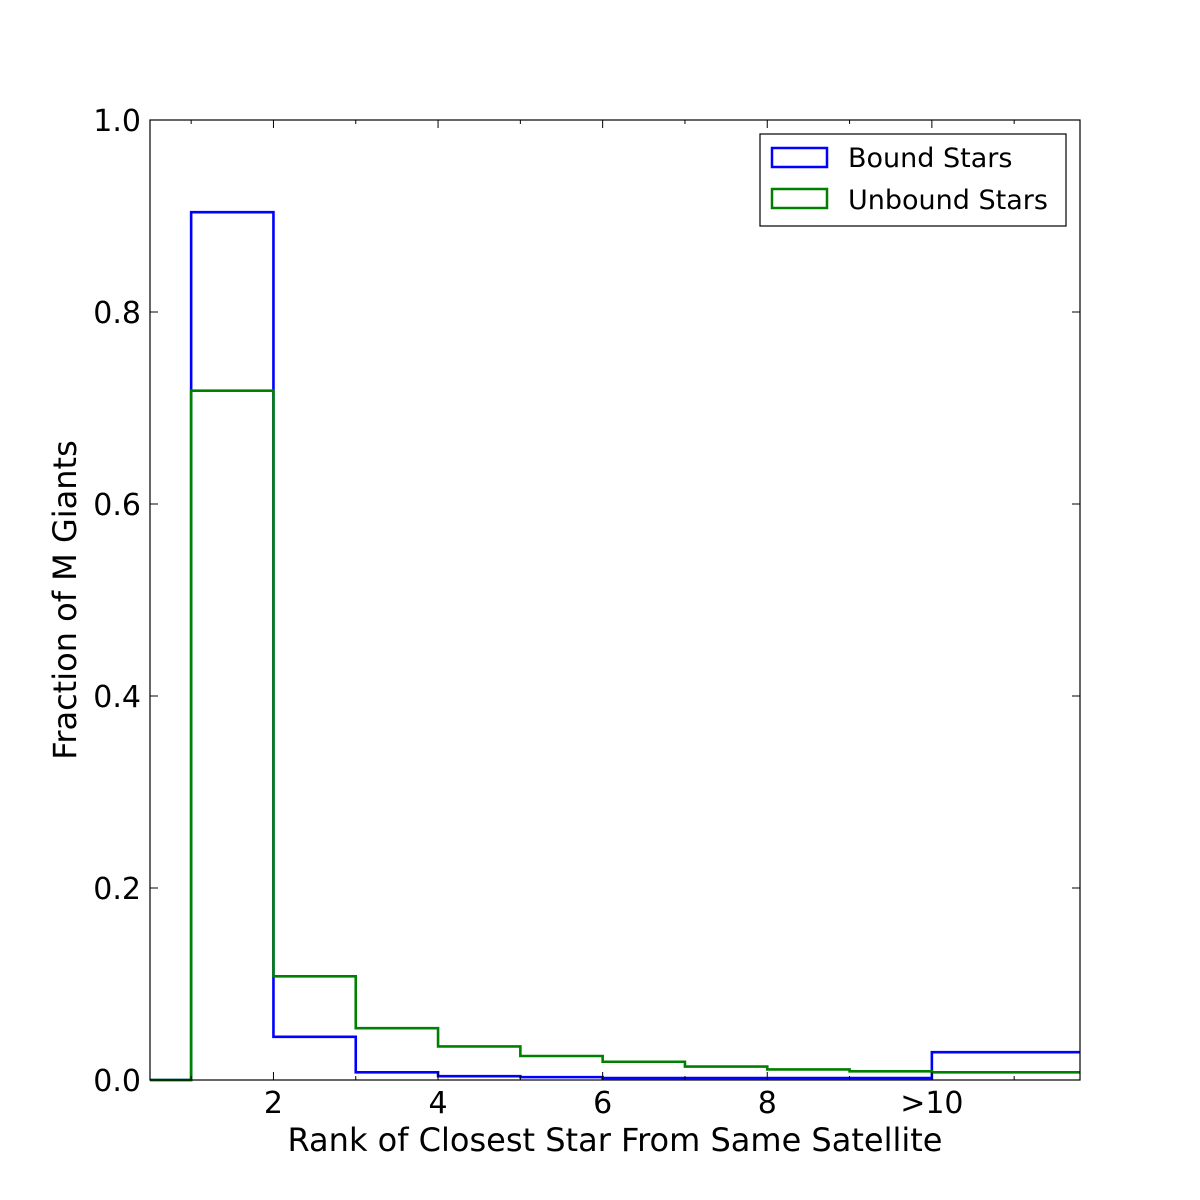 The image size is (1200, 1200). What do you see at coordinates (117, 505) in the screenshot?
I see `y-tick-label: 0.6` at bounding box center [117, 505].